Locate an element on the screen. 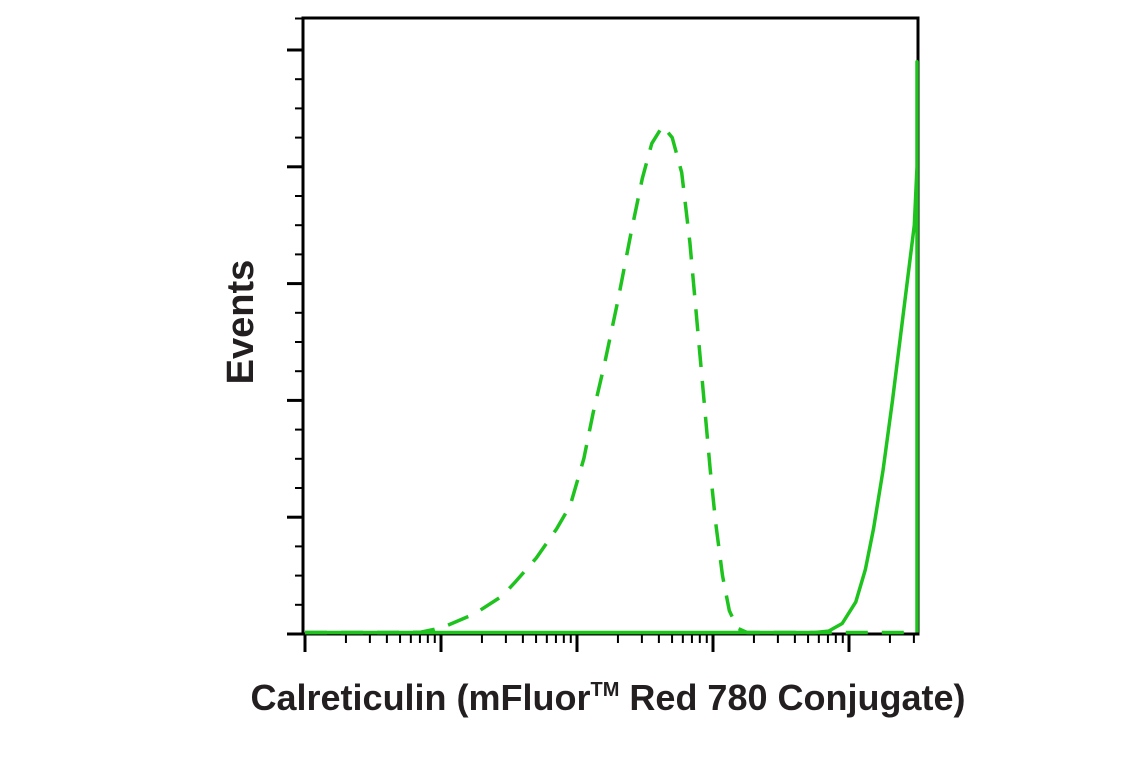 The height and width of the screenshot is (768, 1141). x-axis-label-main: Calreticulin (mFluor is located at coordinates (421, 697).